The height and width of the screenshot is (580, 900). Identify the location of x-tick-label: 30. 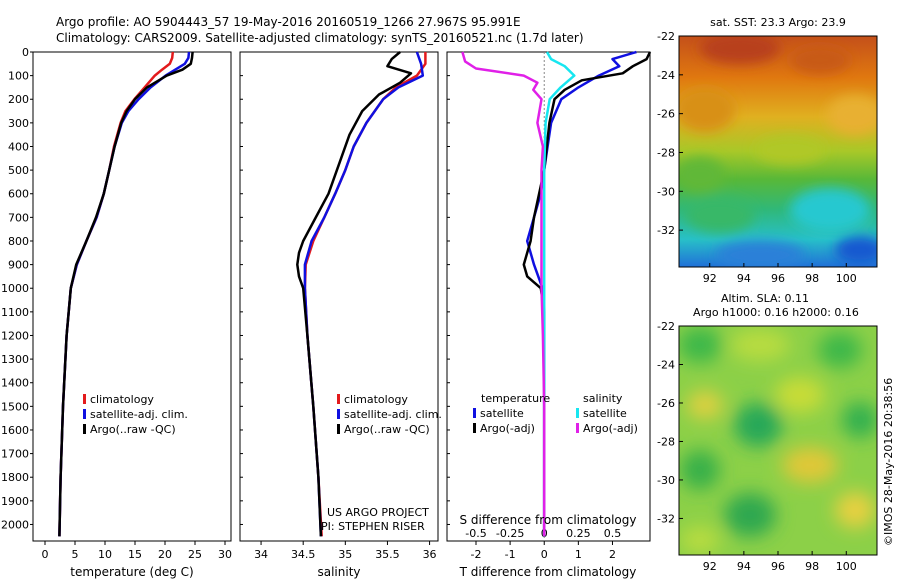
(225, 554).